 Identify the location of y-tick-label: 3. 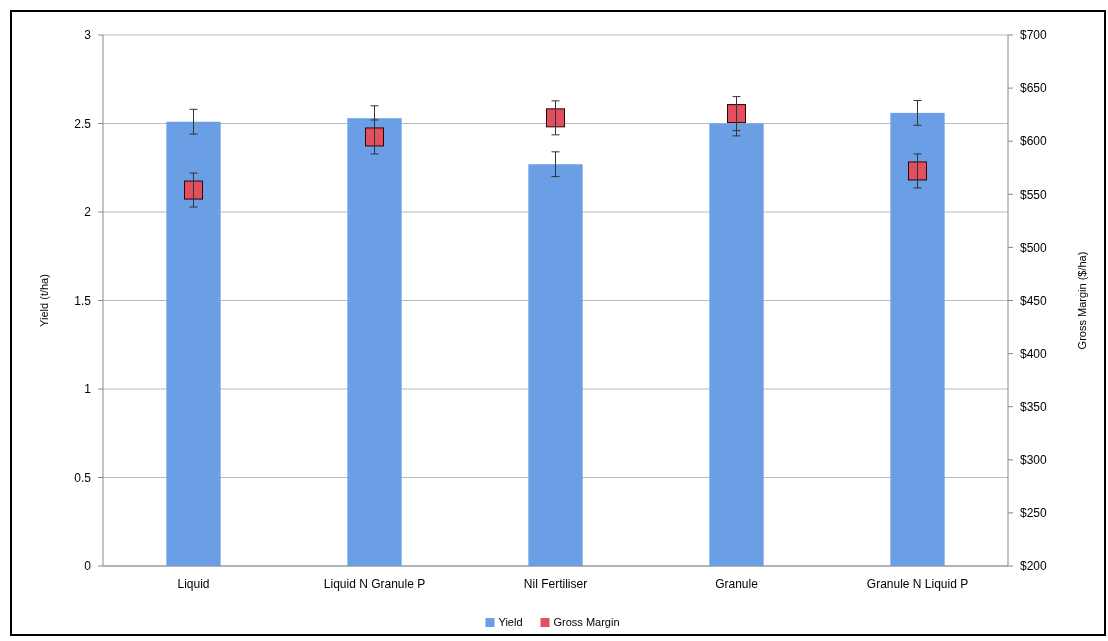
(88, 35).